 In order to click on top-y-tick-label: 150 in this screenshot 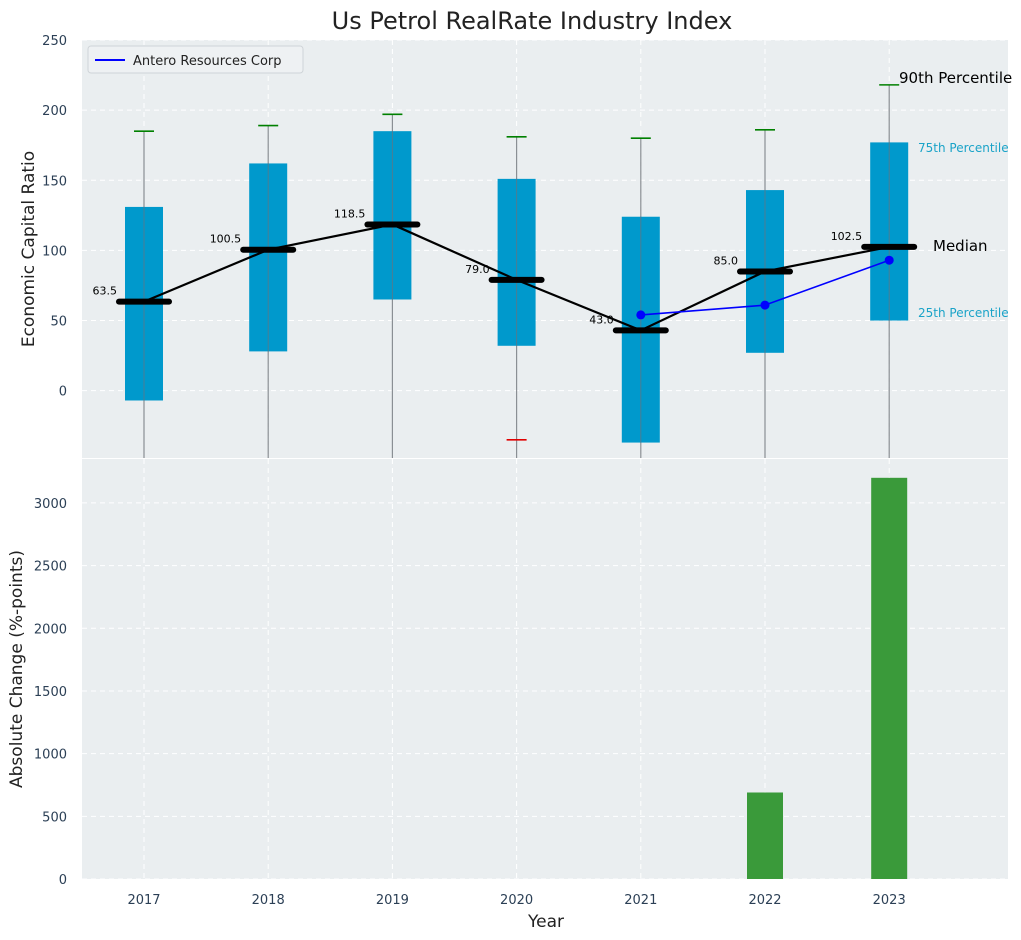, I will do `click(54, 181)`.